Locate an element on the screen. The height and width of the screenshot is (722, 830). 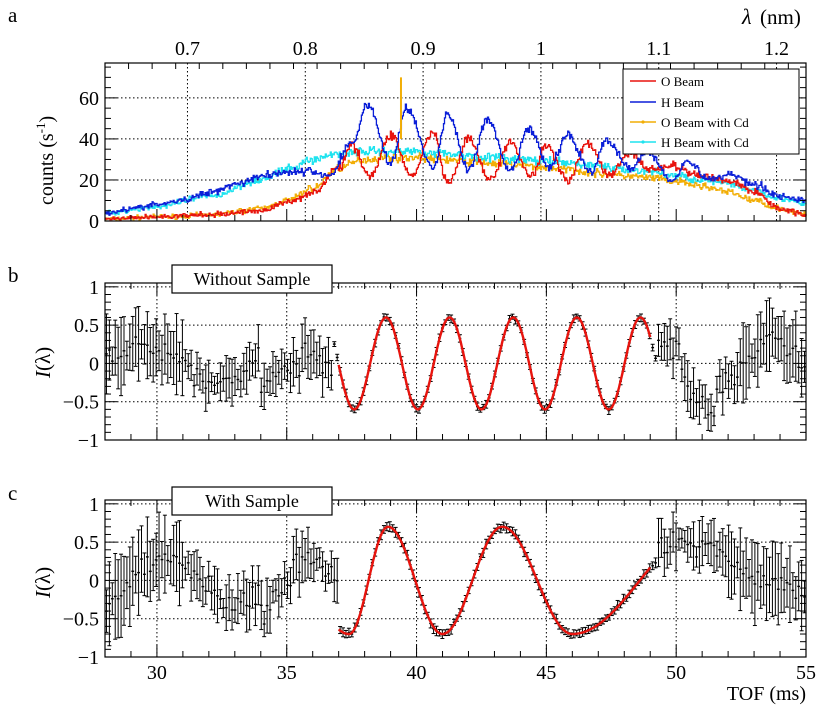
panel-a-y-axis-label: counts (s-1) is located at coordinates (45, 160).